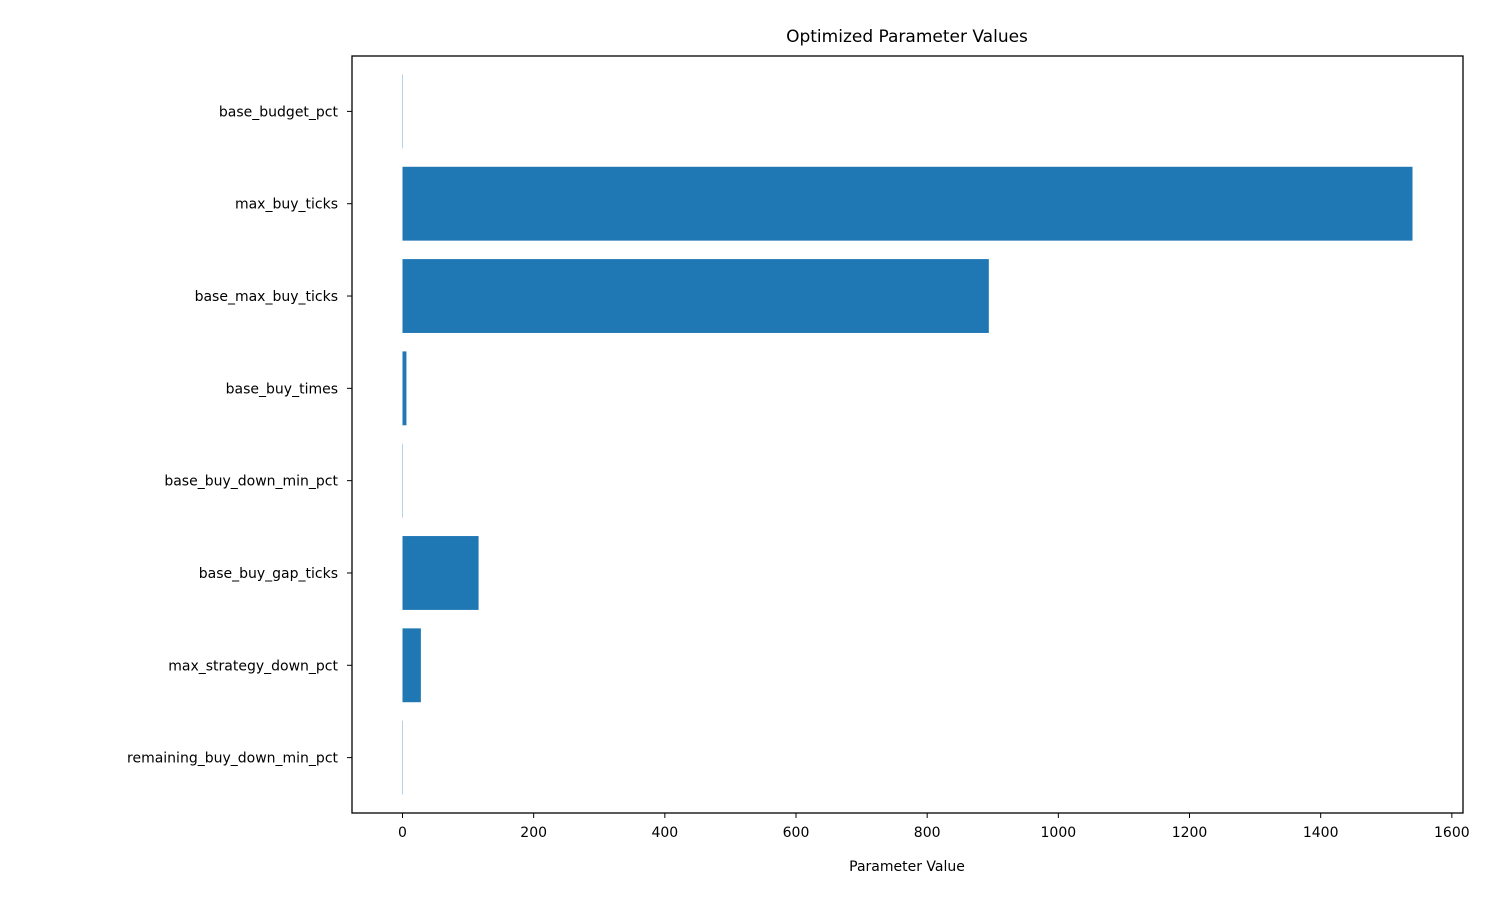 The height and width of the screenshot is (900, 1500). Describe the element at coordinates (796, 833) in the screenshot. I see `x-tick-label: 600` at that location.